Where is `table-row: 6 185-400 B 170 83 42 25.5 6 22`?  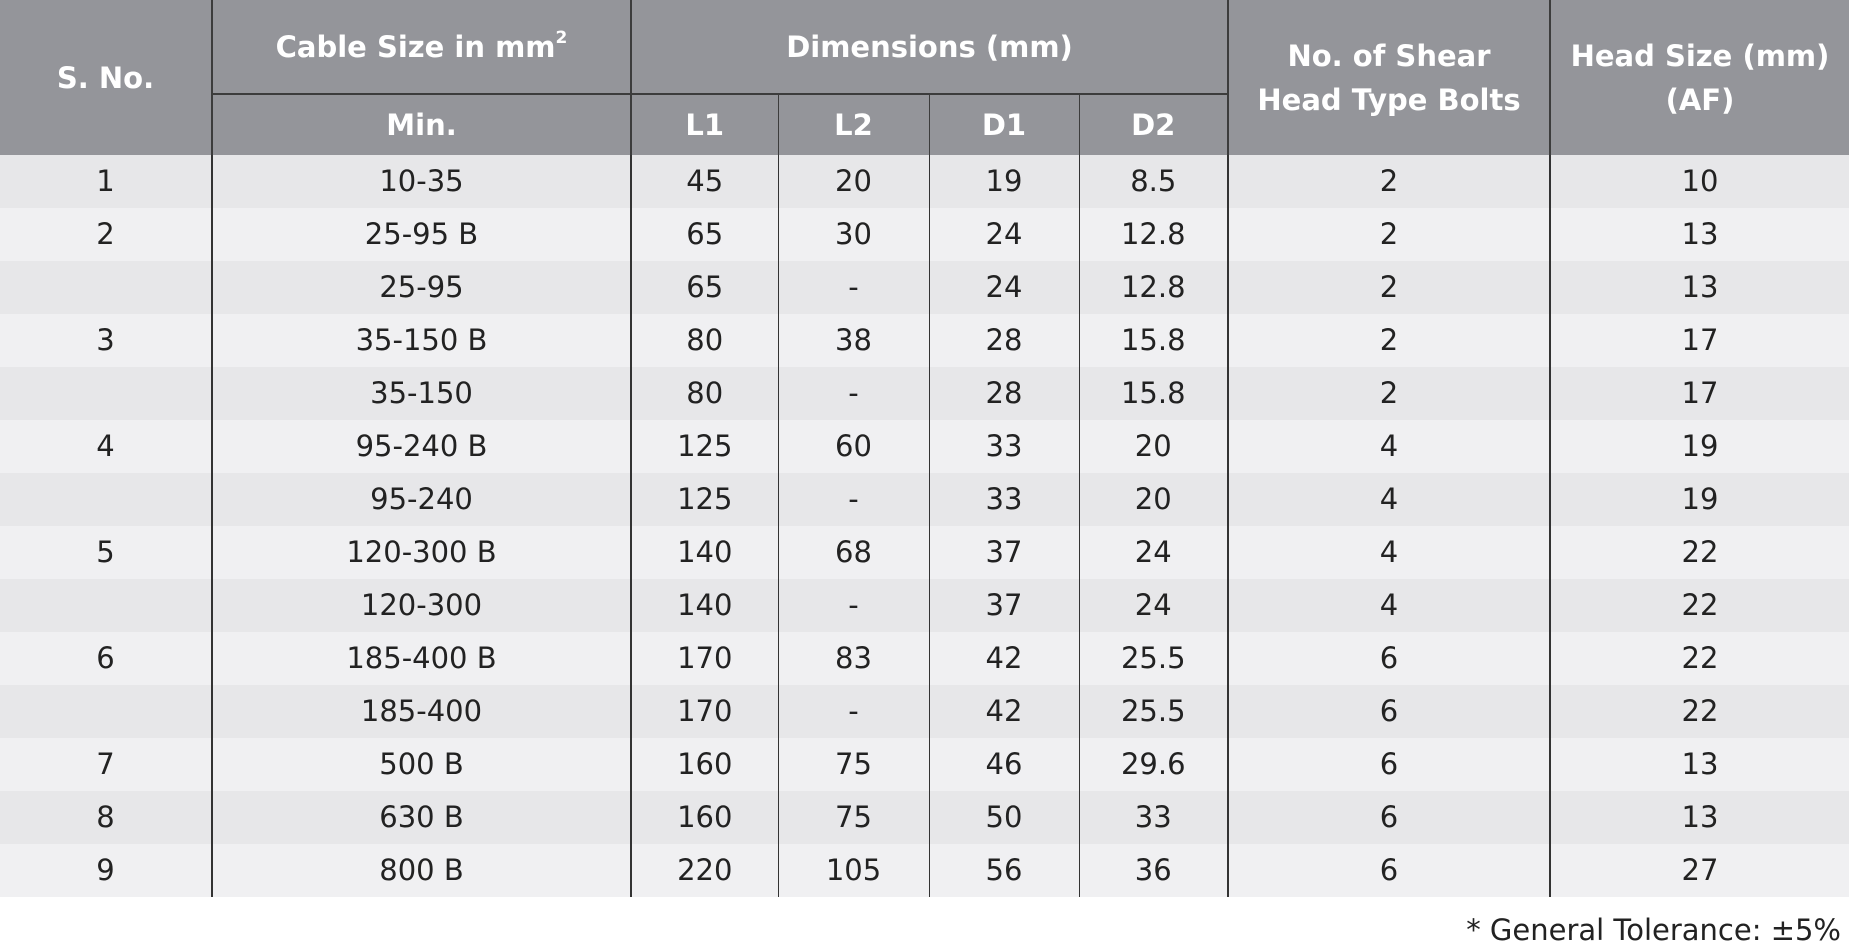 table-row: 6 185-400 B 170 83 42 25.5 6 22 is located at coordinates (924, 658).